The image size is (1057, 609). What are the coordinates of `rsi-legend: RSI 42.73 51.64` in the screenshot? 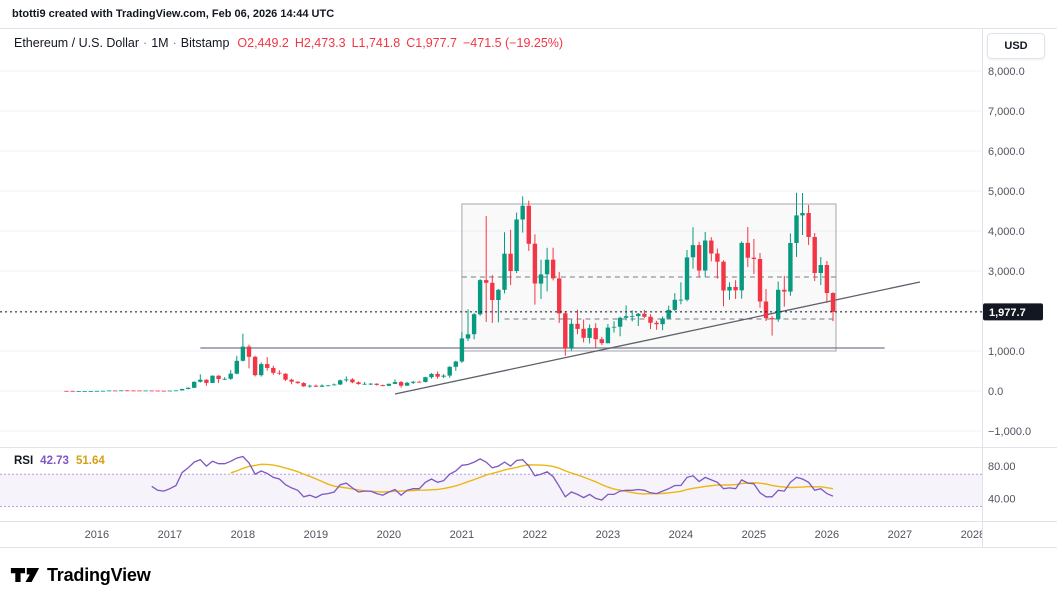 It's located at (59, 461).